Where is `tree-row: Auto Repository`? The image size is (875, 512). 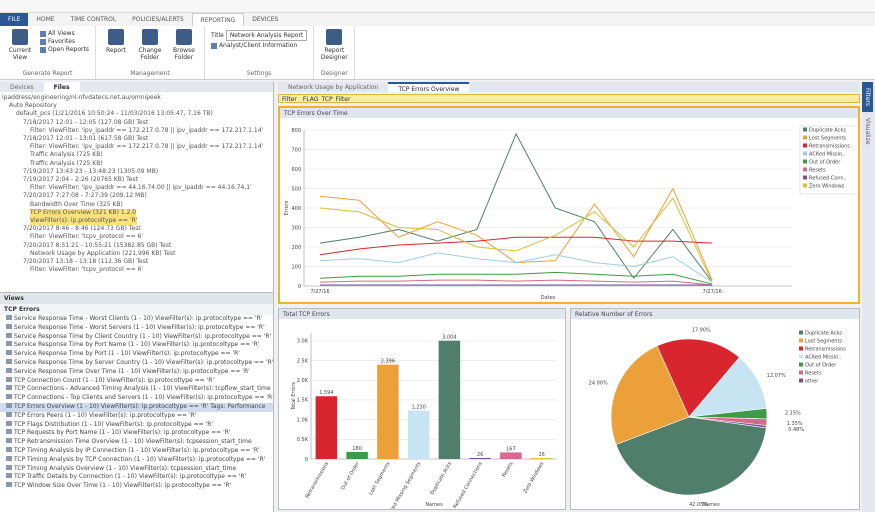 tree-row: Auto Repository is located at coordinates (136, 106).